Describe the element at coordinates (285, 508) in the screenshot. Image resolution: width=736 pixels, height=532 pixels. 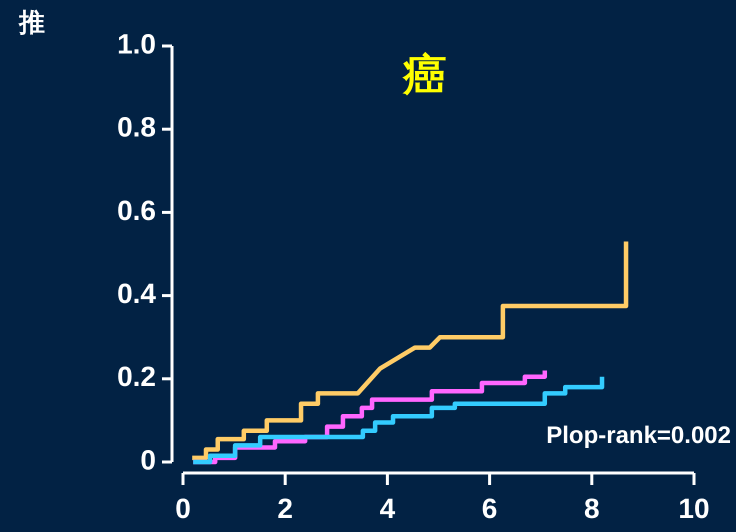
I see `x-tick-label: 2` at that location.